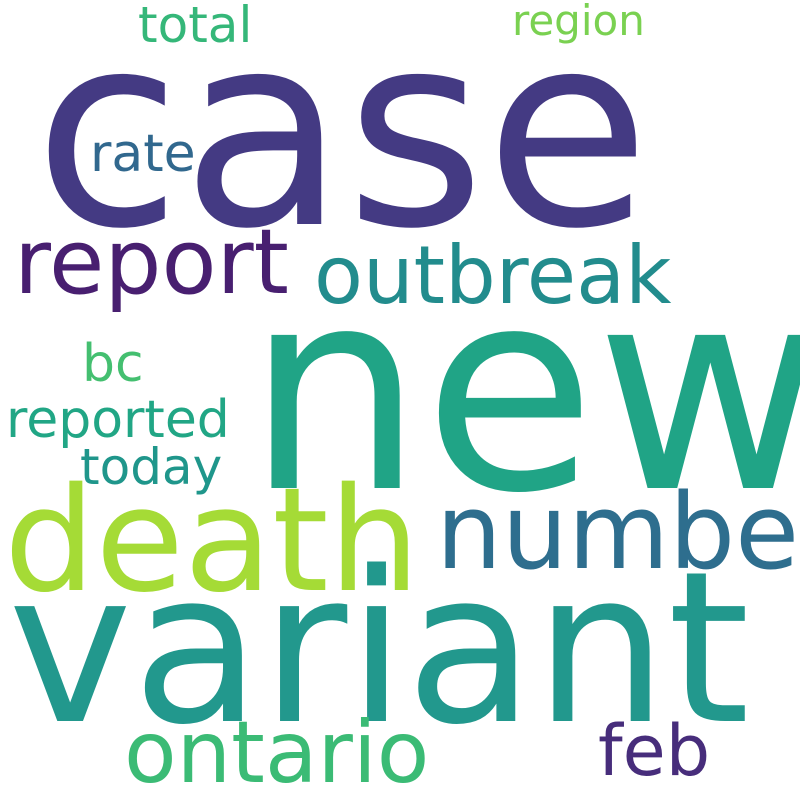 The width and height of the screenshot is (800, 800). Describe the element at coordinates (578, 22) in the screenshot. I see `word-region: region` at that location.